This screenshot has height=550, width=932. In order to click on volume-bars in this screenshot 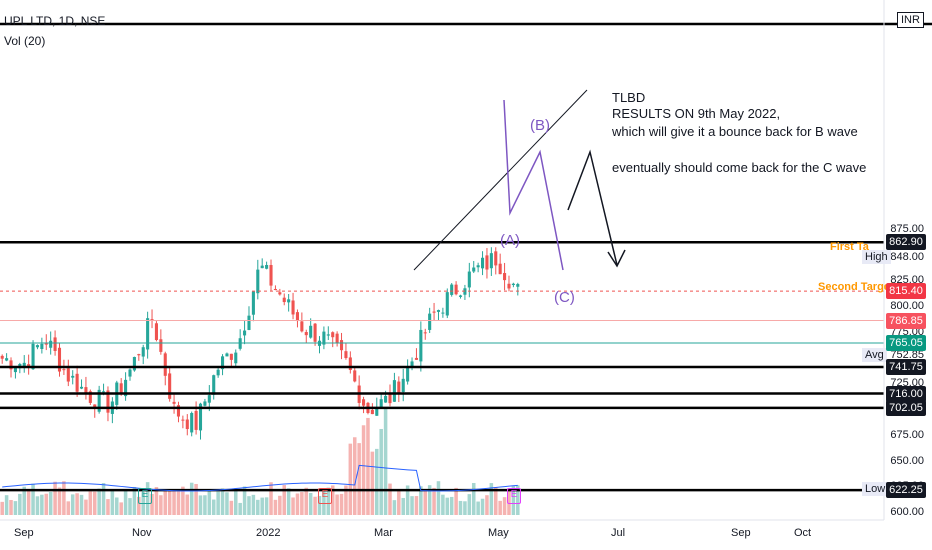, I will do `click(260, 461)`.